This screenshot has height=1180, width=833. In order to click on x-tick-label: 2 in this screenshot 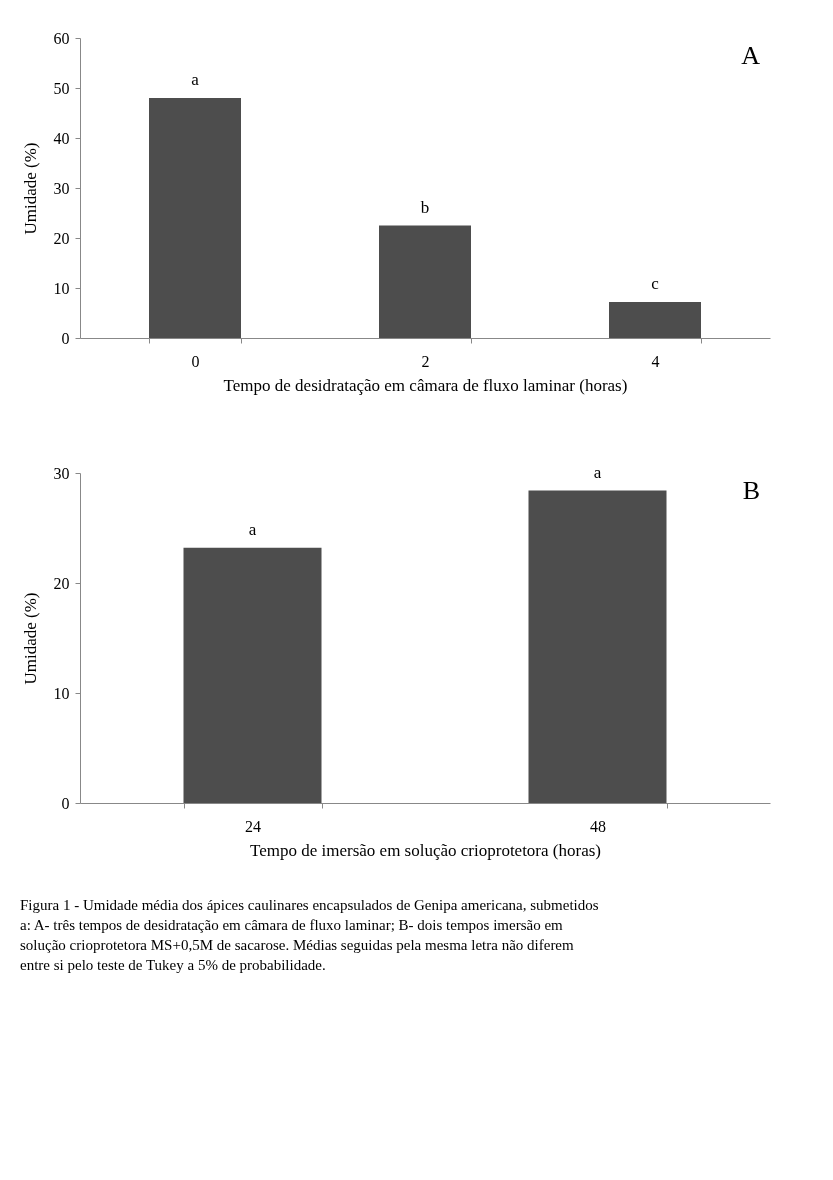, I will do `click(425, 361)`.